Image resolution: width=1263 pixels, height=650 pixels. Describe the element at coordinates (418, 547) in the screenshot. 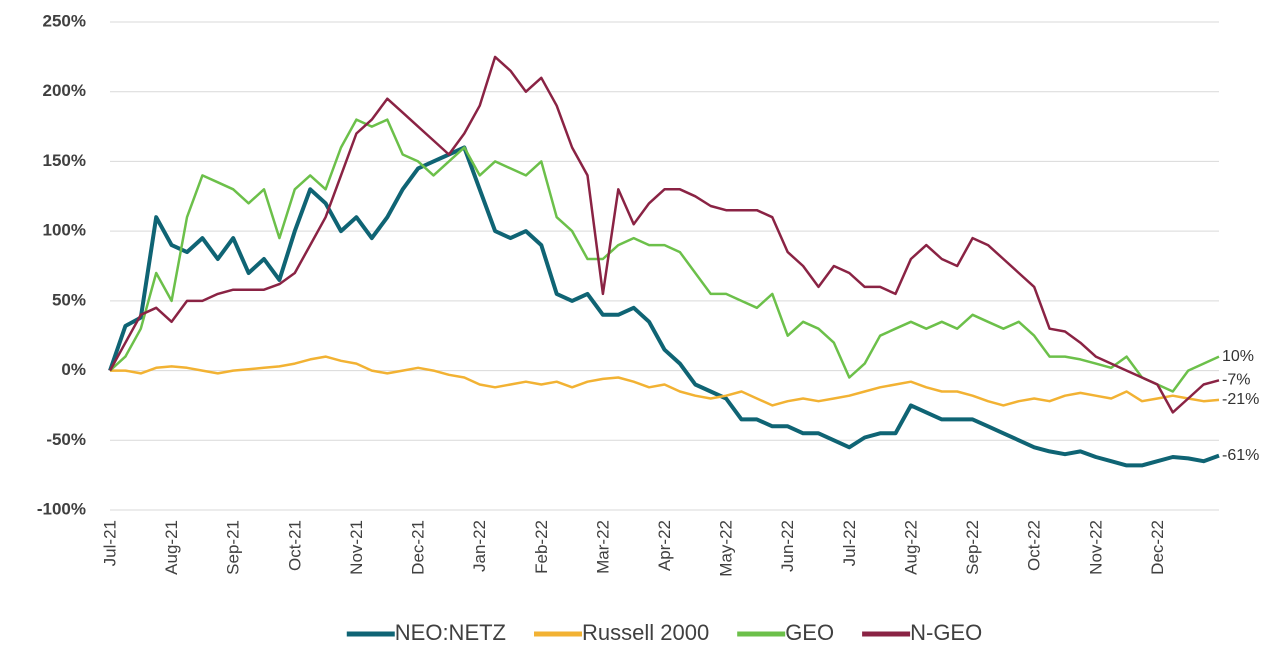

I see `x-tick-label: Dec-21` at that location.